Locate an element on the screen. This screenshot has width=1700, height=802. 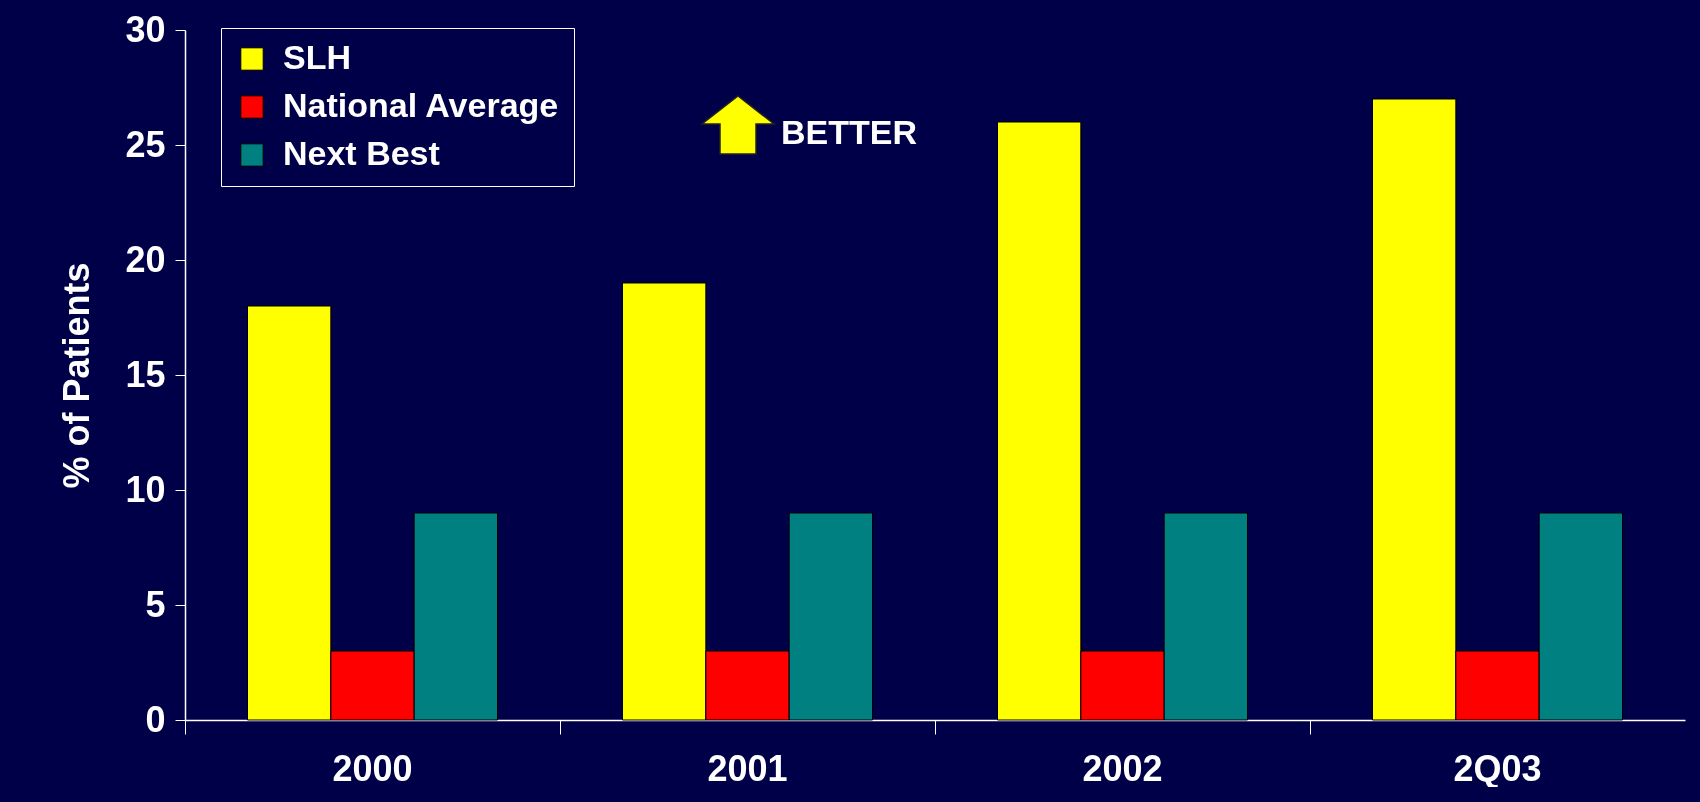
annotation: BETTER is located at coordinates (849, 132).